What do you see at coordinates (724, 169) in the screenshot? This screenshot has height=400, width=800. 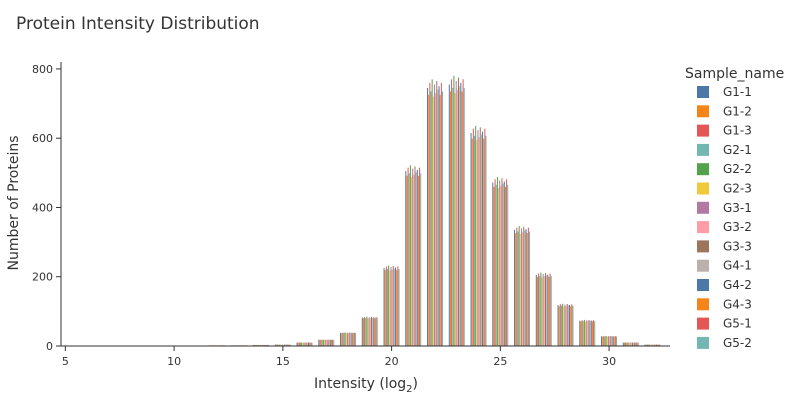 I see `legend-item-G2-2: G2-2` at bounding box center [724, 169].